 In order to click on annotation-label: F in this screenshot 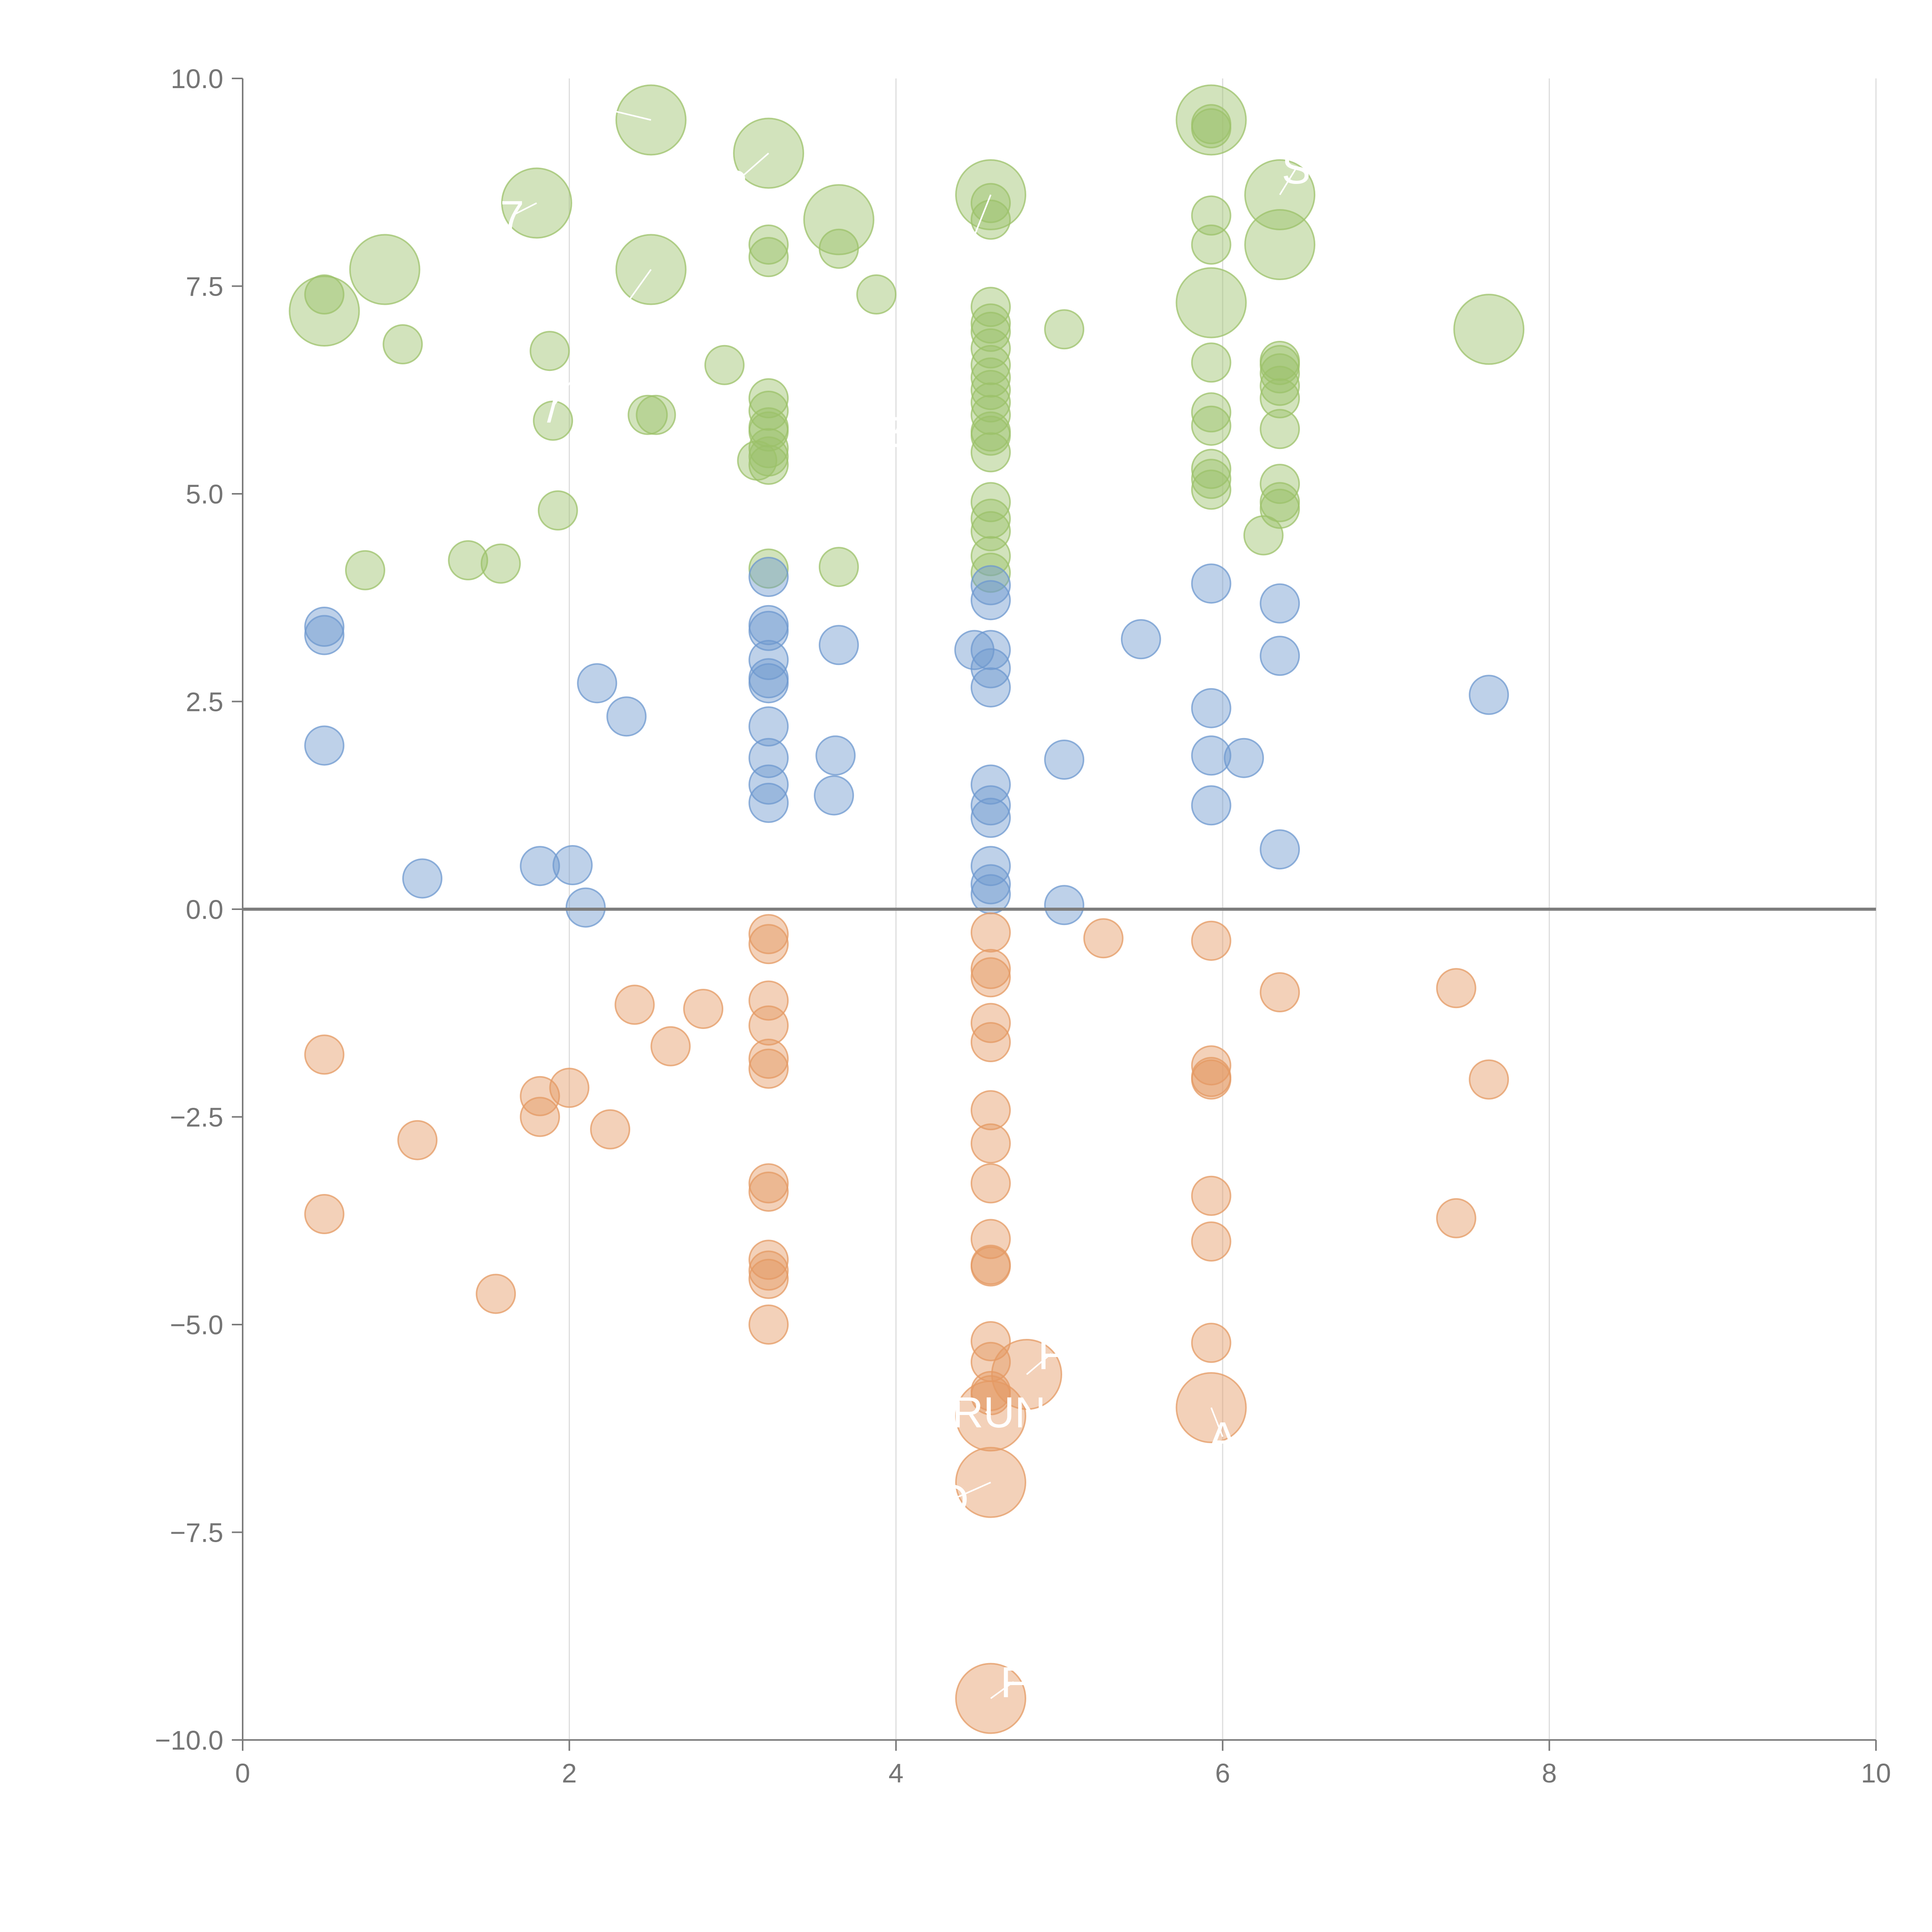, I will do `click(1051, 1354)`.